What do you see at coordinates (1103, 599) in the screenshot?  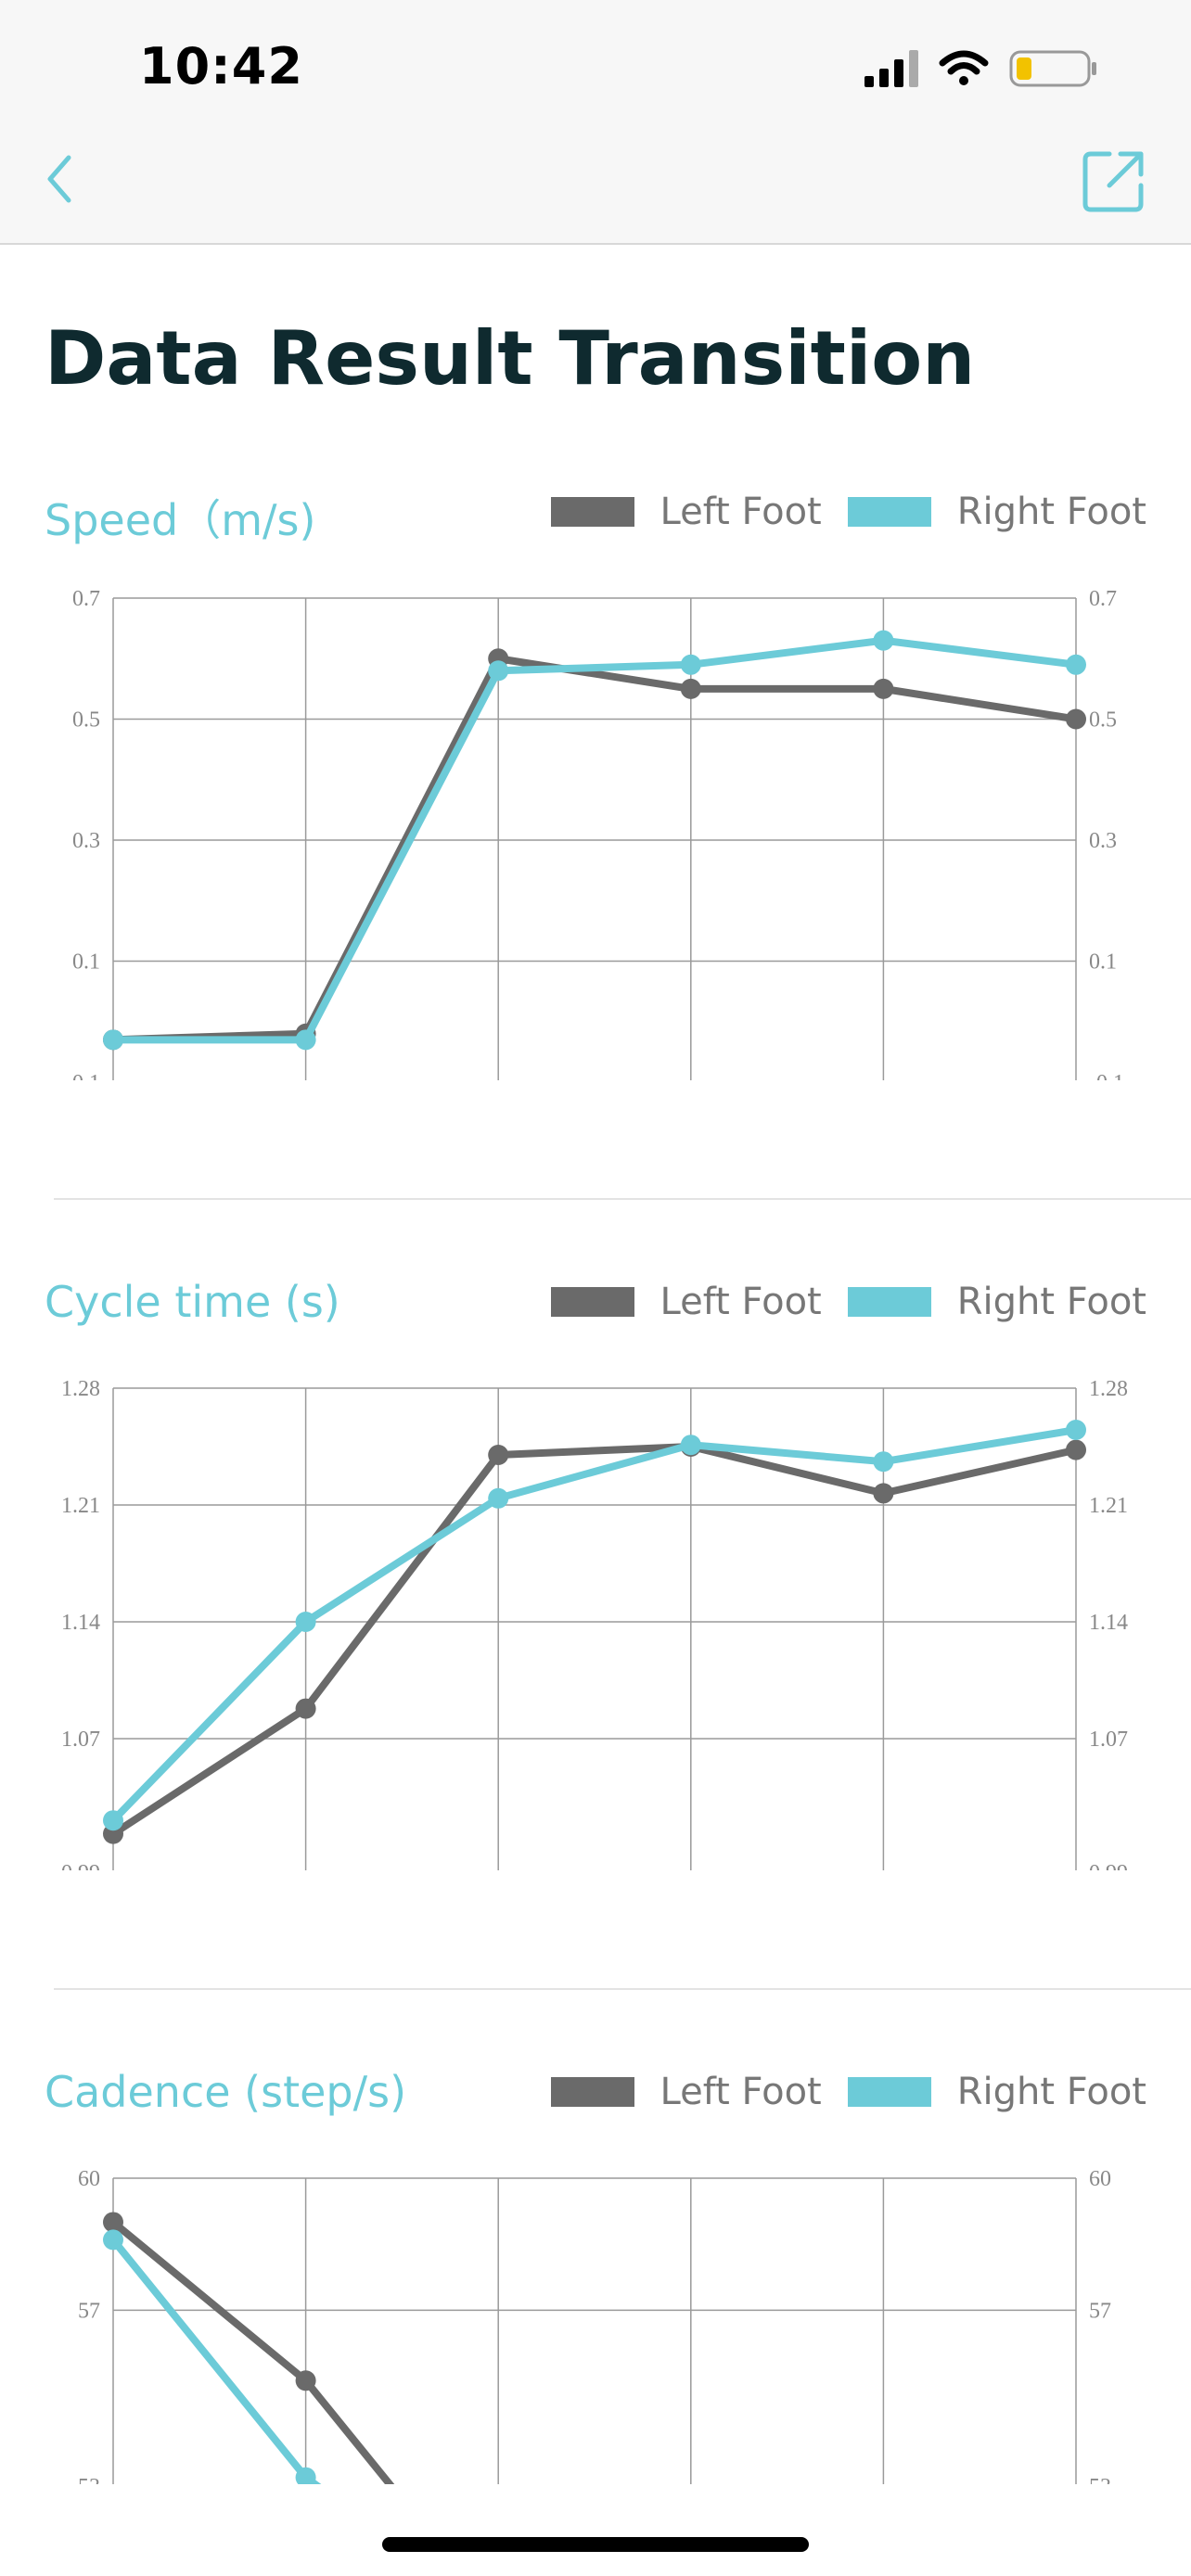 I see `y-tick-label-right: 0.7` at bounding box center [1103, 599].